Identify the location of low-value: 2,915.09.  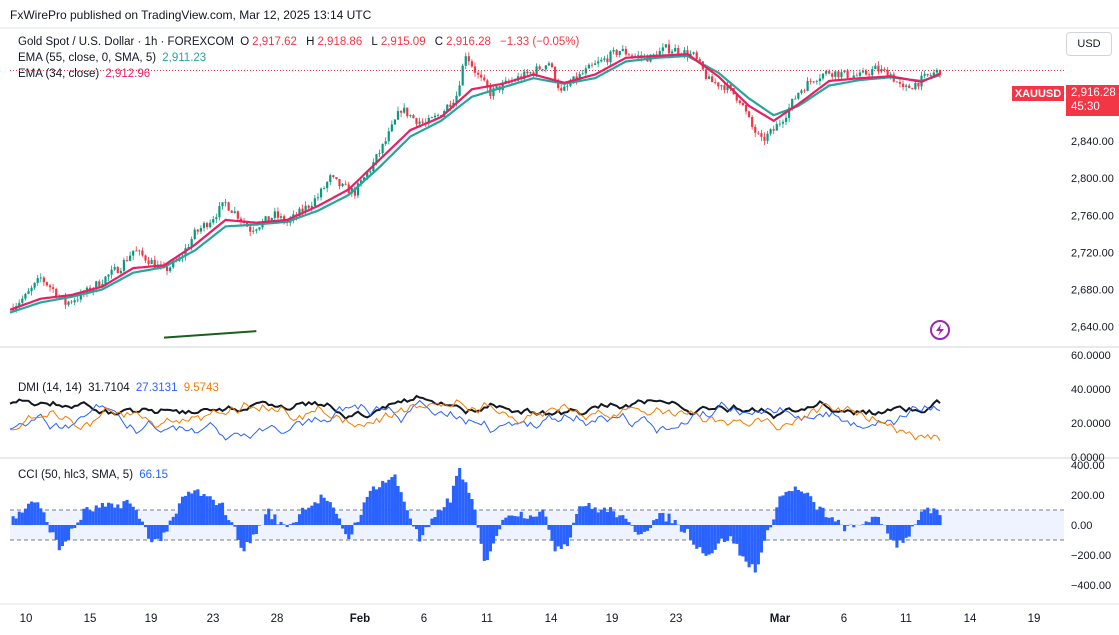
(403, 42).